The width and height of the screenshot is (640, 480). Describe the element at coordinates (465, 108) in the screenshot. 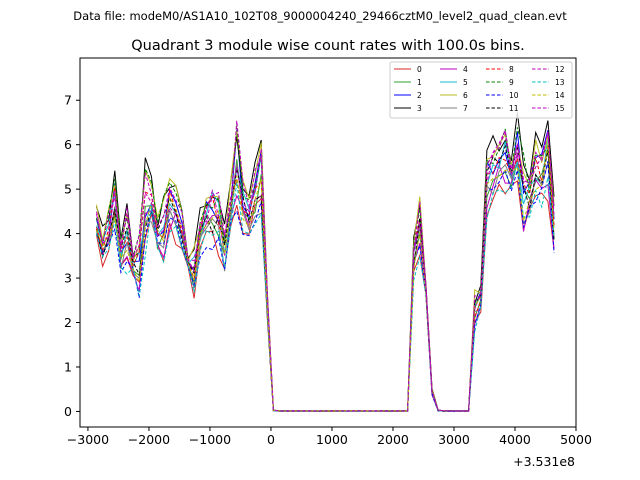

I see `legend-label-7: 7` at that location.